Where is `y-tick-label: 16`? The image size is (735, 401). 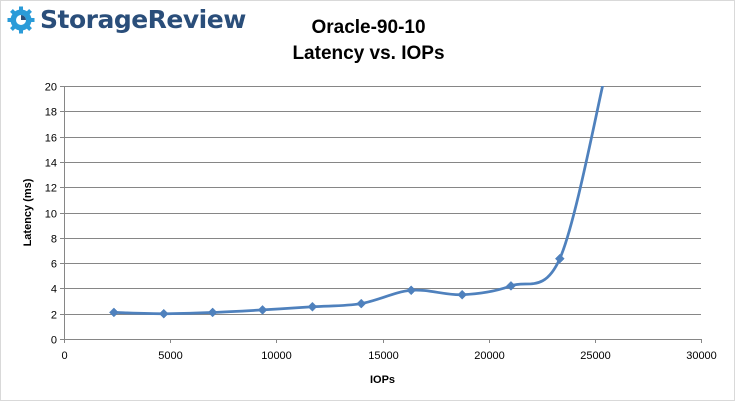
y-tick-label: 16 is located at coordinates (51, 139).